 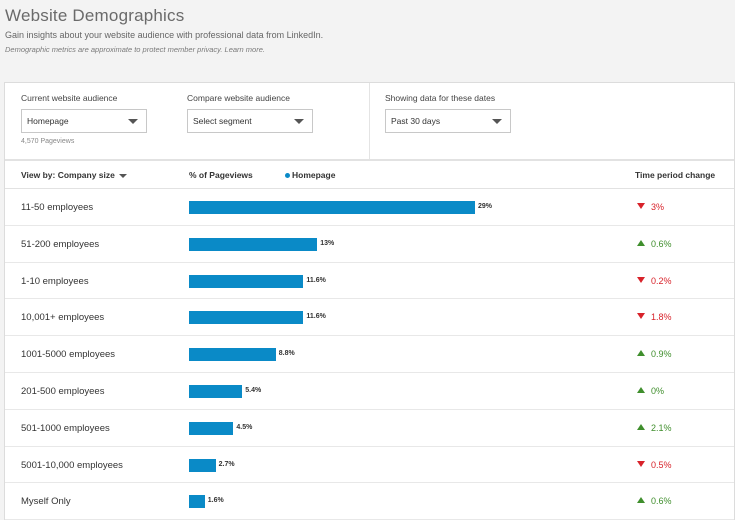 I want to click on change-value: 3%, so click(x=658, y=207).